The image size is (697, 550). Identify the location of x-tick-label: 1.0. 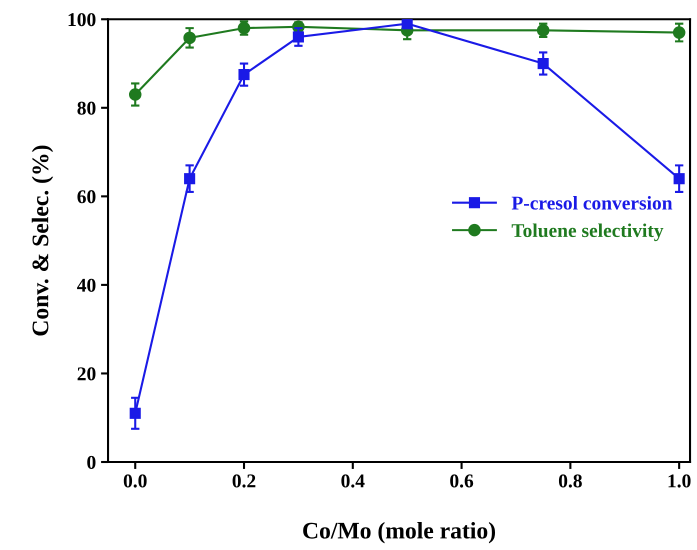
(679, 481).